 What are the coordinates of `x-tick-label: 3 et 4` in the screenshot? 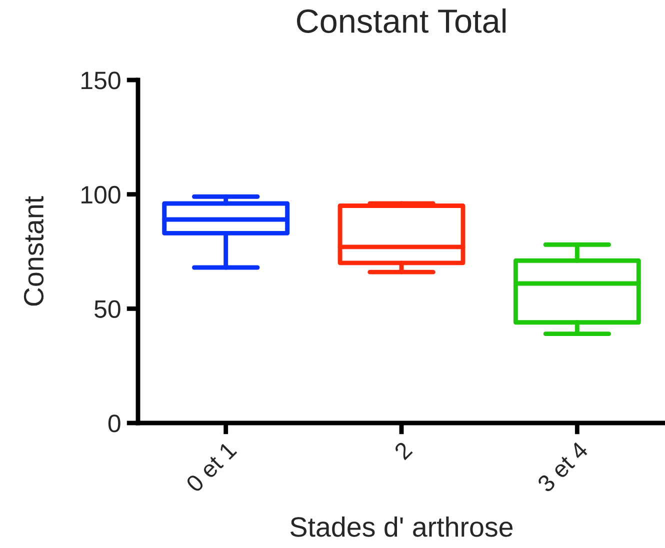 It's located at (562, 467).